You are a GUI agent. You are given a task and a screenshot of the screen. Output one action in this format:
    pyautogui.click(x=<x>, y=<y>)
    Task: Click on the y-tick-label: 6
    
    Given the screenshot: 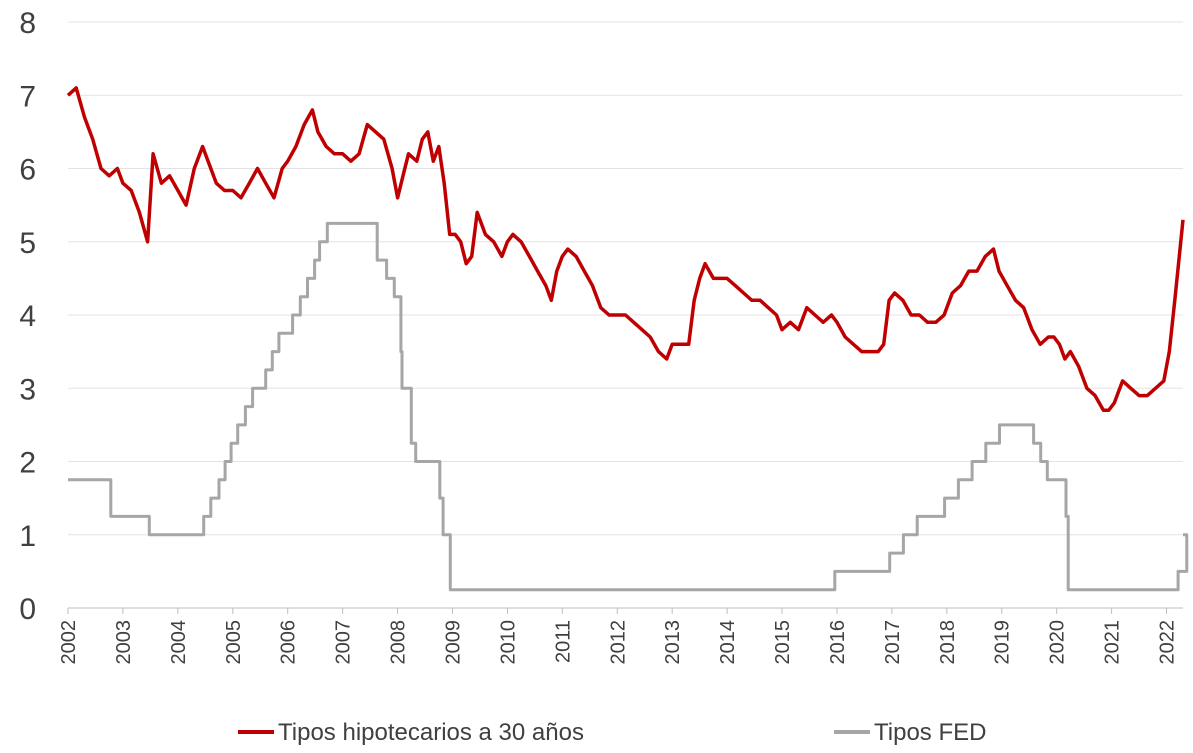 What is the action you would take?
    pyautogui.click(x=27, y=170)
    